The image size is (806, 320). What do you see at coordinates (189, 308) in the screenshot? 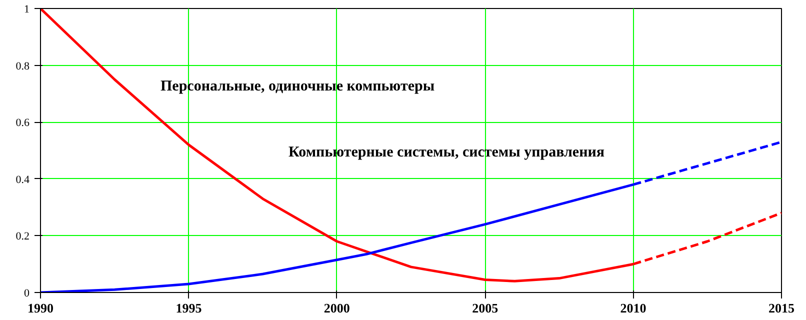
I see `x-tick-label: 1995` at bounding box center [189, 308].